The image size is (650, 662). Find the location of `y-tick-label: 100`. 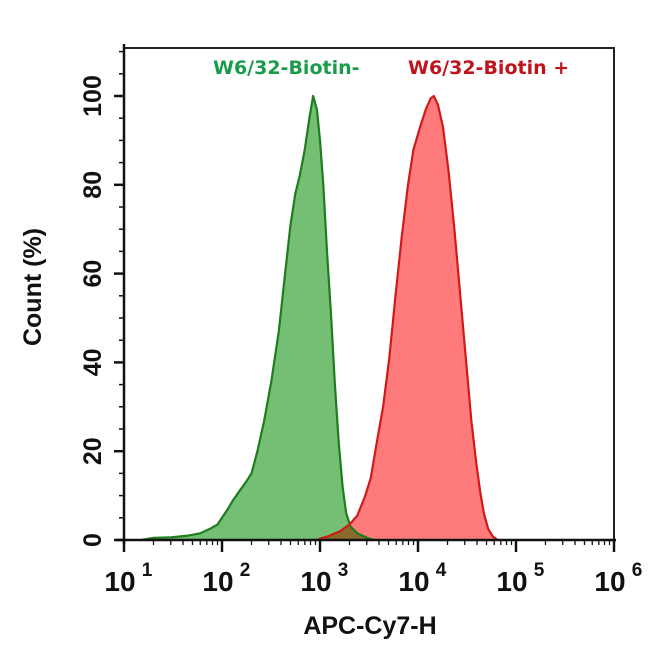

y-tick-label: 100 is located at coordinates (93, 96).